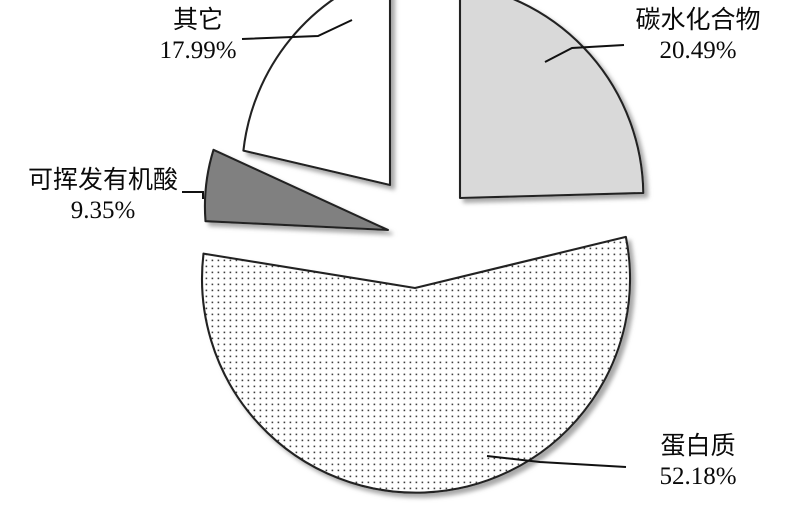 This screenshot has width=800, height=510. I want to click on pie-label-other: 其它 17.99%, so click(198, 35).